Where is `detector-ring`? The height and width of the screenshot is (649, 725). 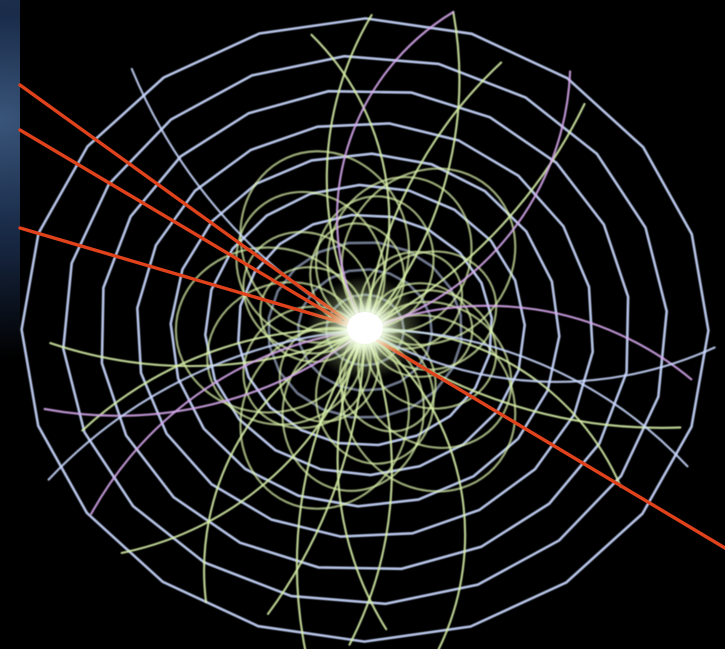
detector-ring is located at coordinates (365, 330).